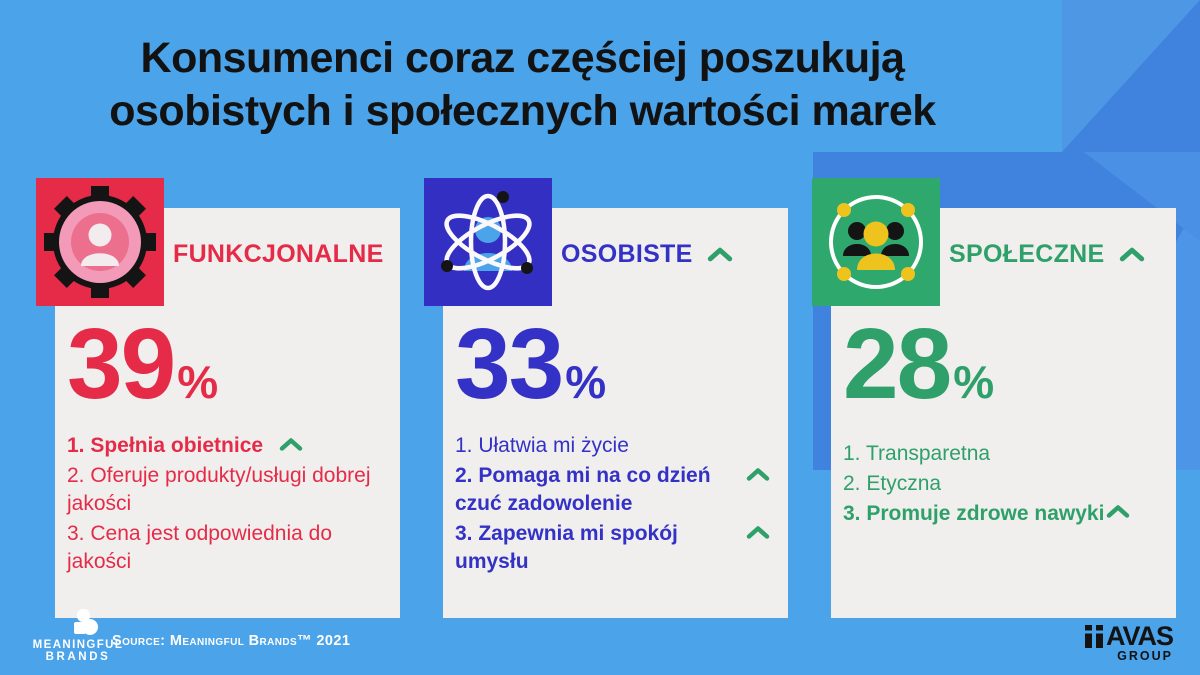 Image resolution: width=1200 pixels, height=675 pixels. What do you see at coordinates (917, 453) in the screenshot?
I see `list-item: 1. Transparetna` at bounding box center [917, 453].